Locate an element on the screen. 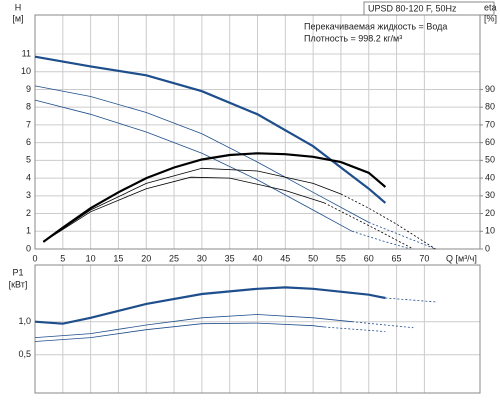 The height and width of the screenshot is (400, 500). y-tick-label: 0 is located at coordinates (28, 248).